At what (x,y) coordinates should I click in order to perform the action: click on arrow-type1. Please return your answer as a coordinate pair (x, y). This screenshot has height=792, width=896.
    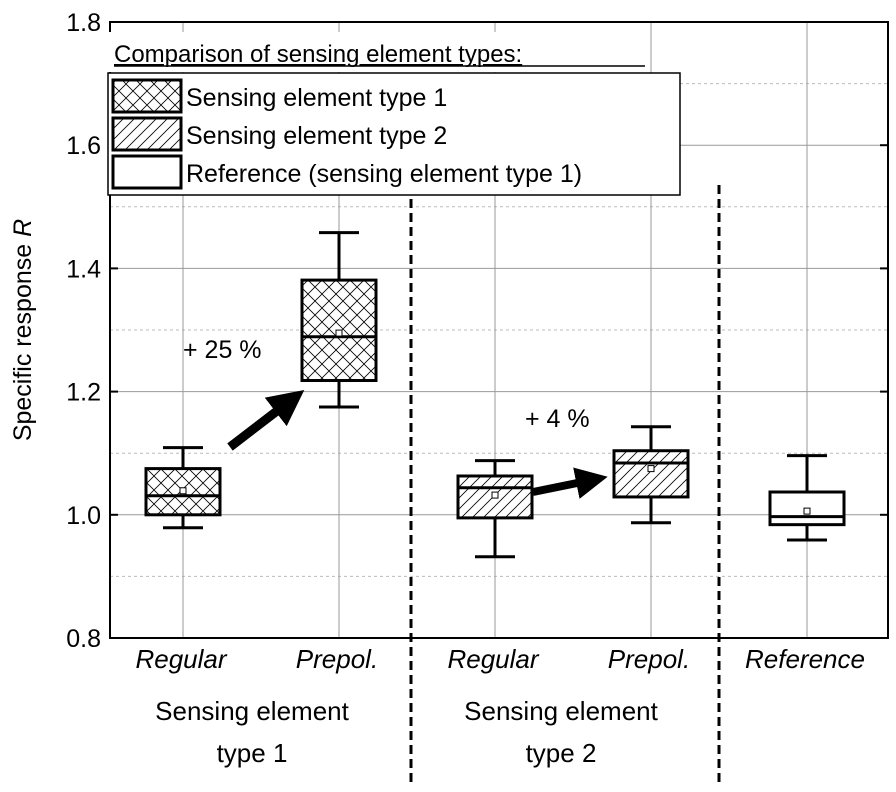
    Looking at the image, I should click on (266, 420).